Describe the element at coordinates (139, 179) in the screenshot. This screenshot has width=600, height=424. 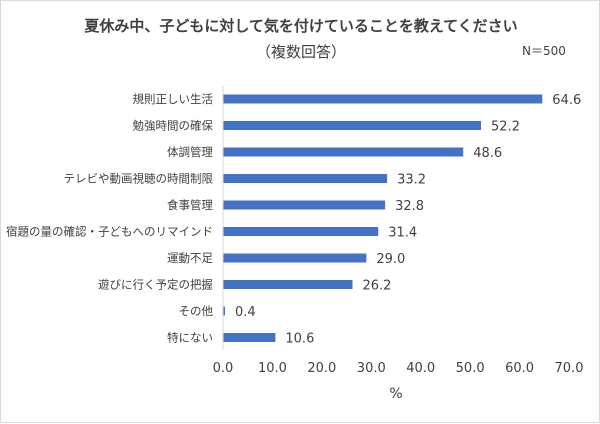
I see `category-label: テレビや動画視聴の時間制限` at that location.